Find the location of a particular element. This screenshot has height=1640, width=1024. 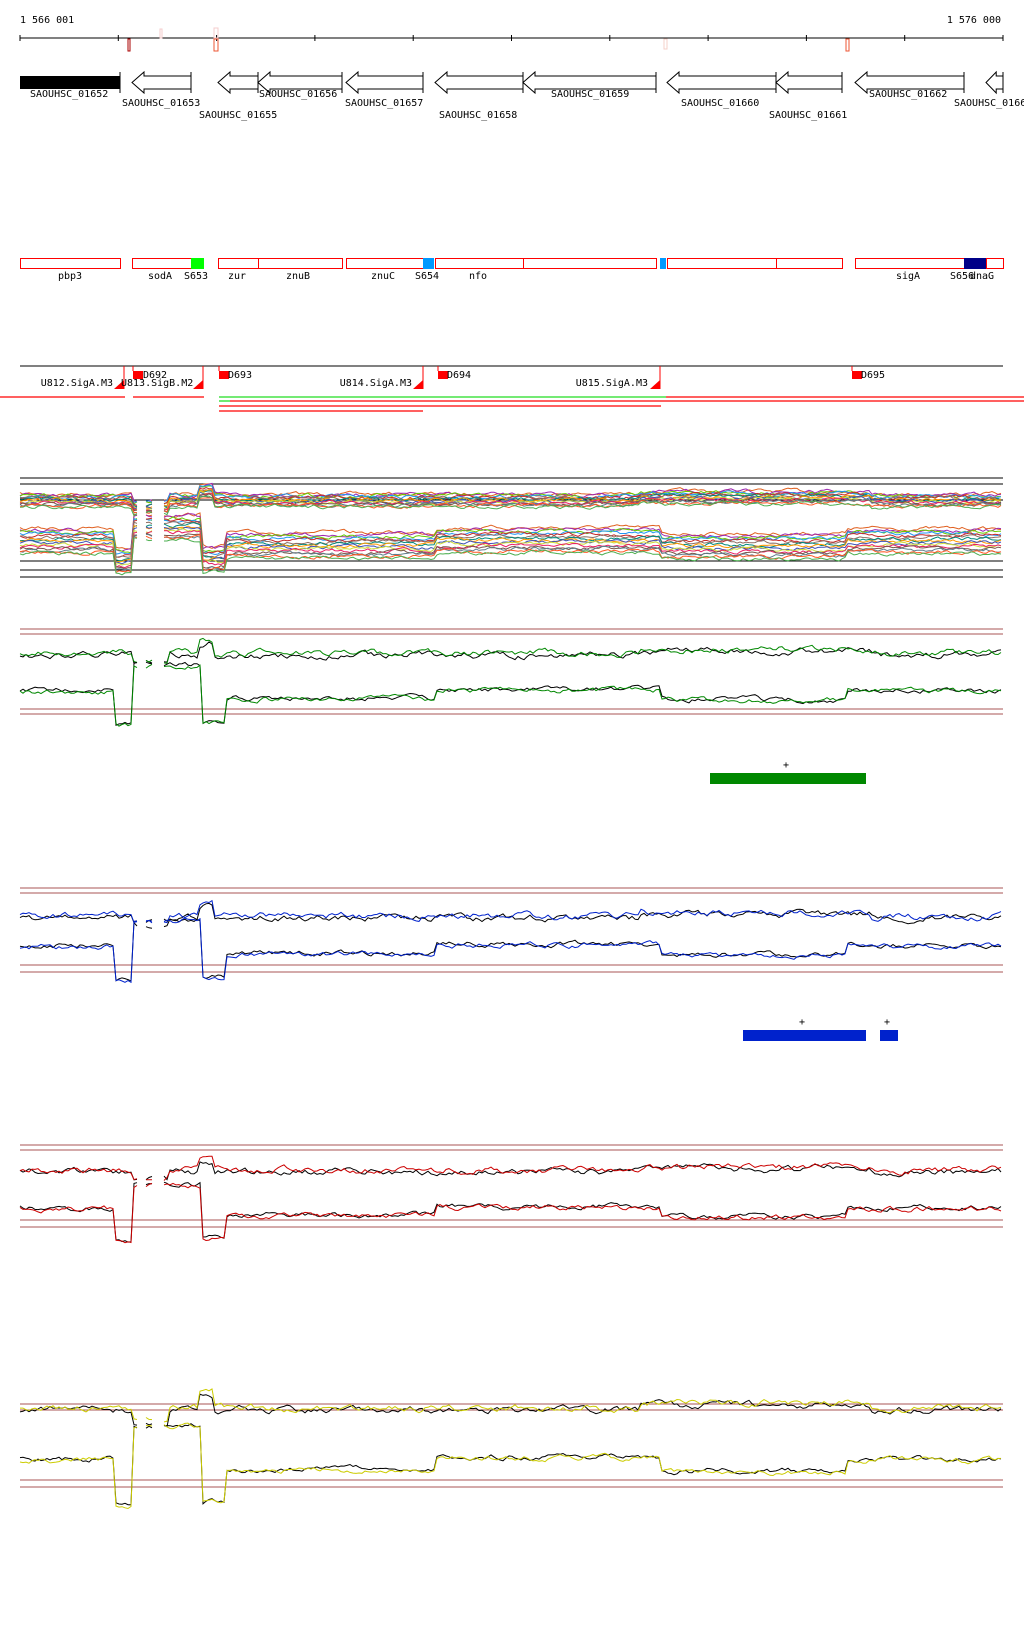

signal-panel-red is located at coordinates (511, 1194).